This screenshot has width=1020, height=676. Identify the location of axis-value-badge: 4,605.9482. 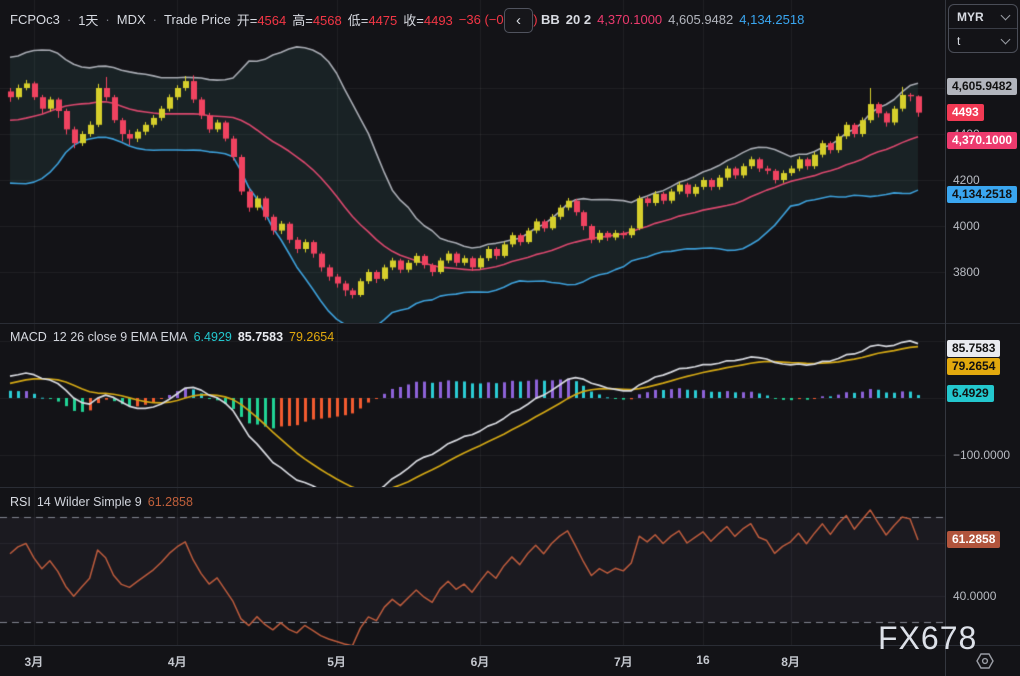
(982, 86).